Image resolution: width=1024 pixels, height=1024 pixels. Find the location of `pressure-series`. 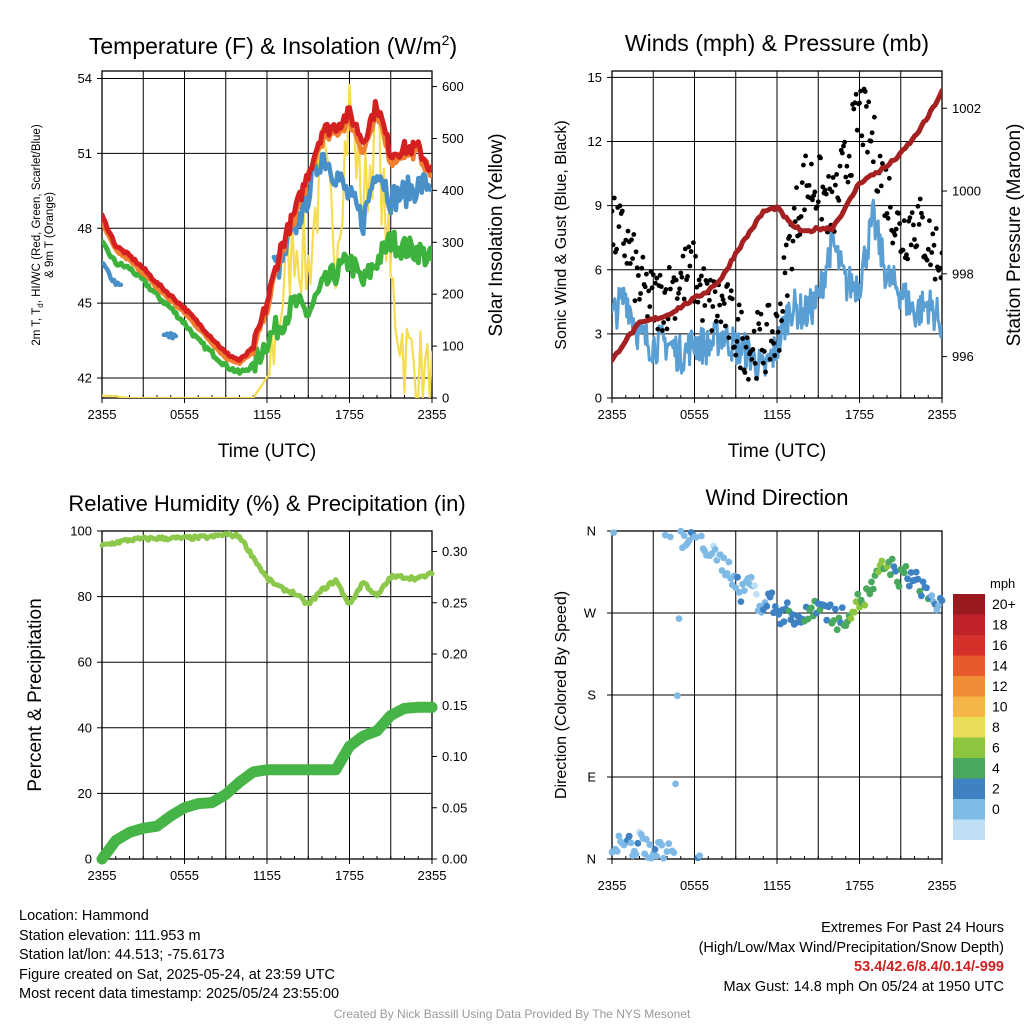

pressure-series is located at coordinates (777, 225).